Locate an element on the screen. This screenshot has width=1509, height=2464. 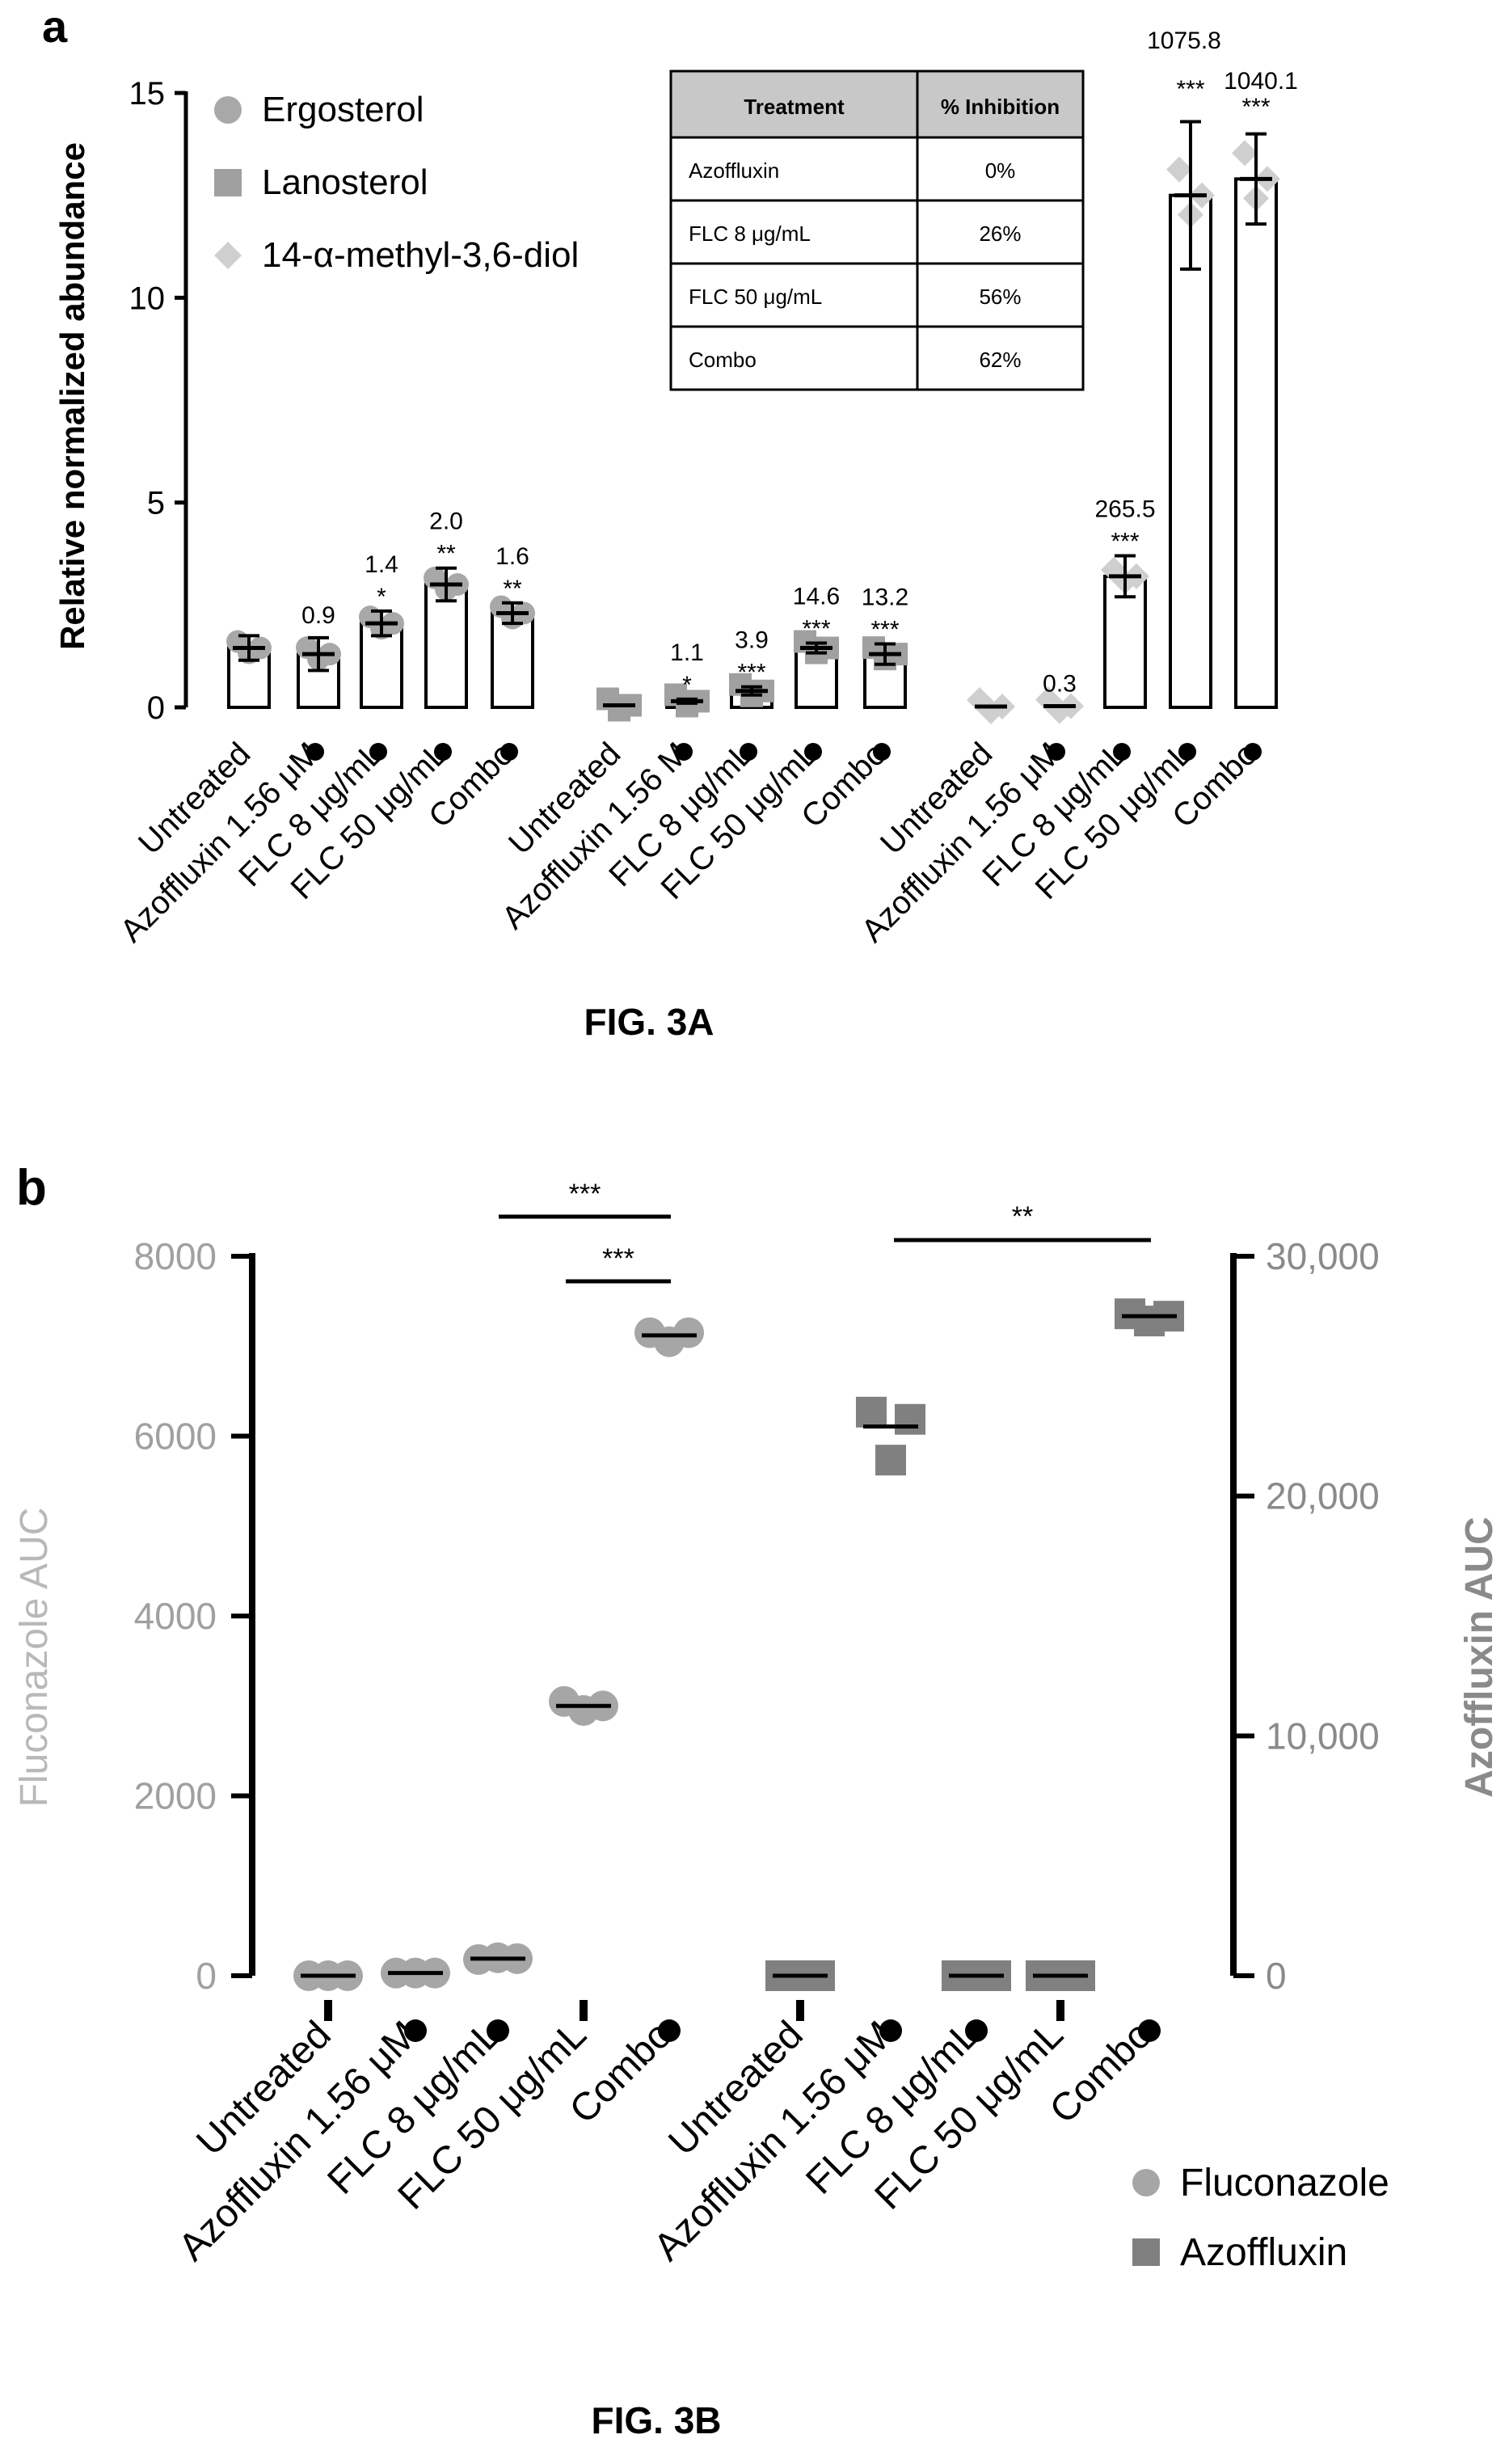
table-header-cell: % Inhibition is located at coordinates (1000, 107).